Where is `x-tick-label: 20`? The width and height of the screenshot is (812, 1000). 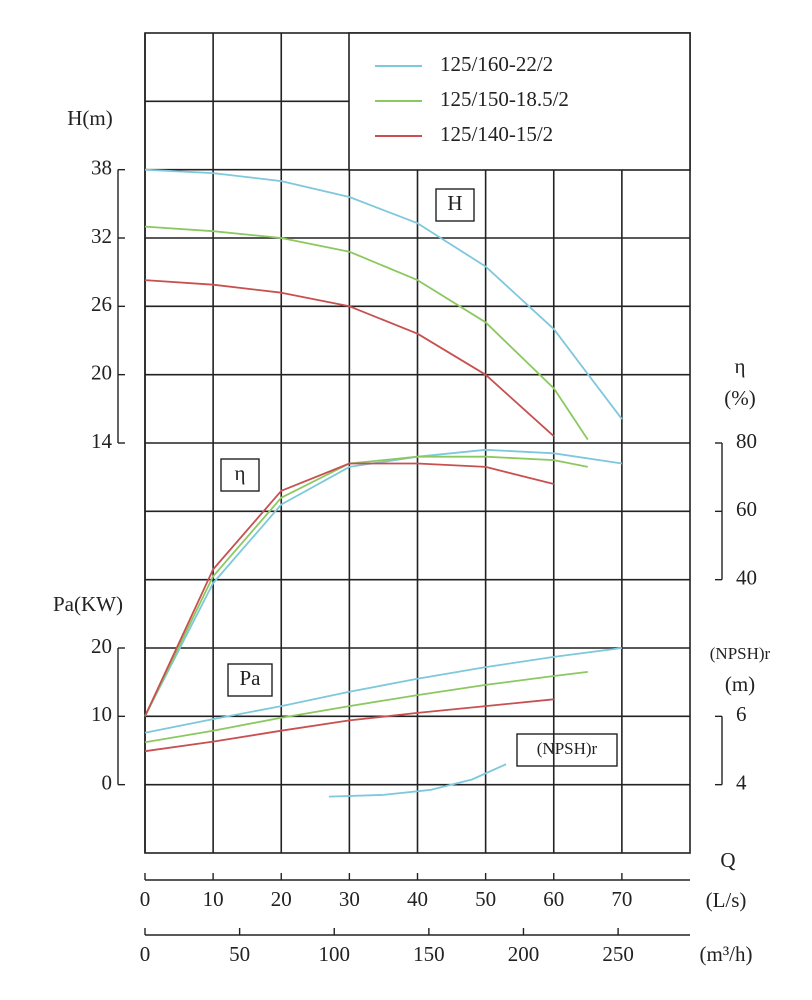 x-tick-label: 20 is located at coordinates (281, 899).